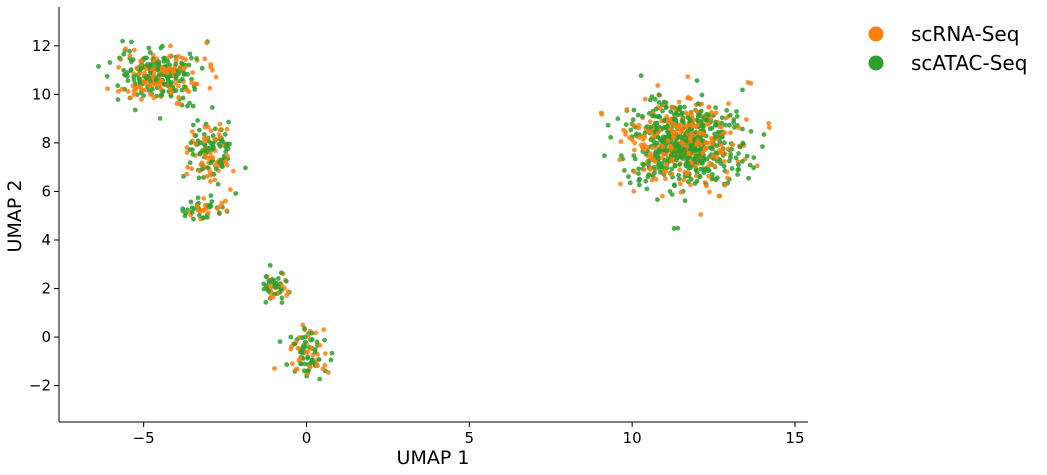  Describe the element at coordinates (794, 438) in the screenshot. I see `x-tick-label: 15` at that location.